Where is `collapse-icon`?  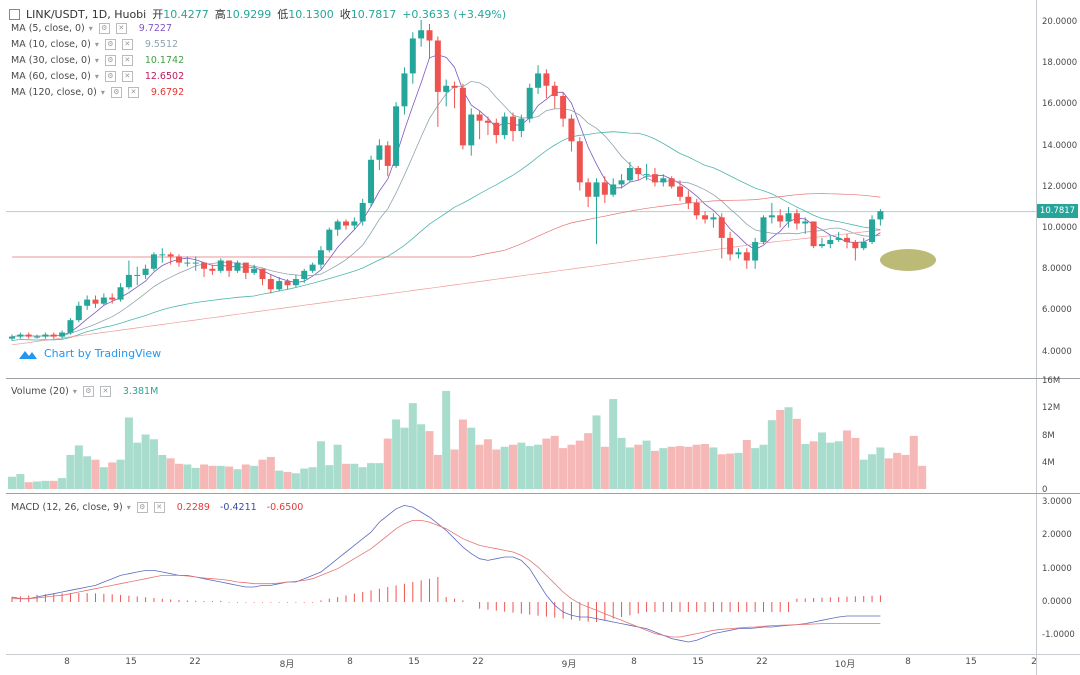 collapse-icon is located at coordinates (14, 14).